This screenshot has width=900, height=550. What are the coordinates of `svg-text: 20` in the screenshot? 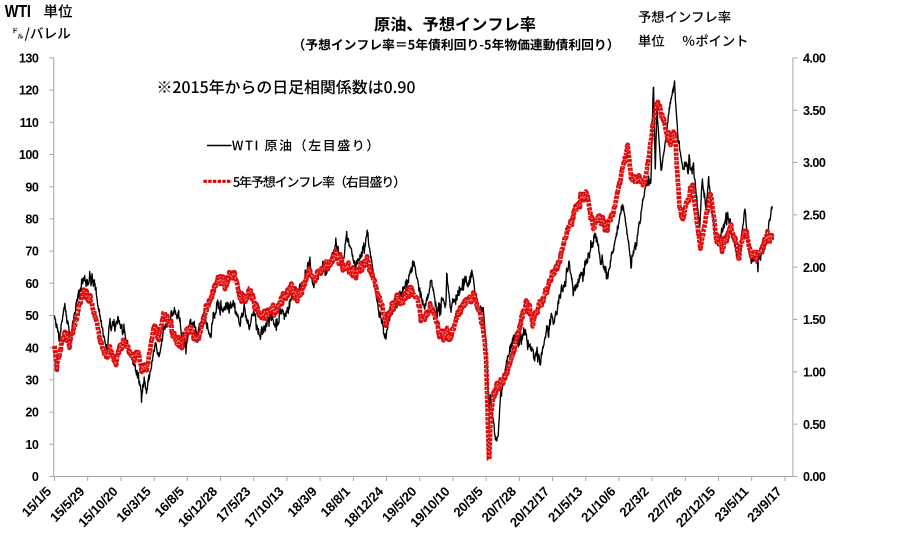 It's located at (31, 413).